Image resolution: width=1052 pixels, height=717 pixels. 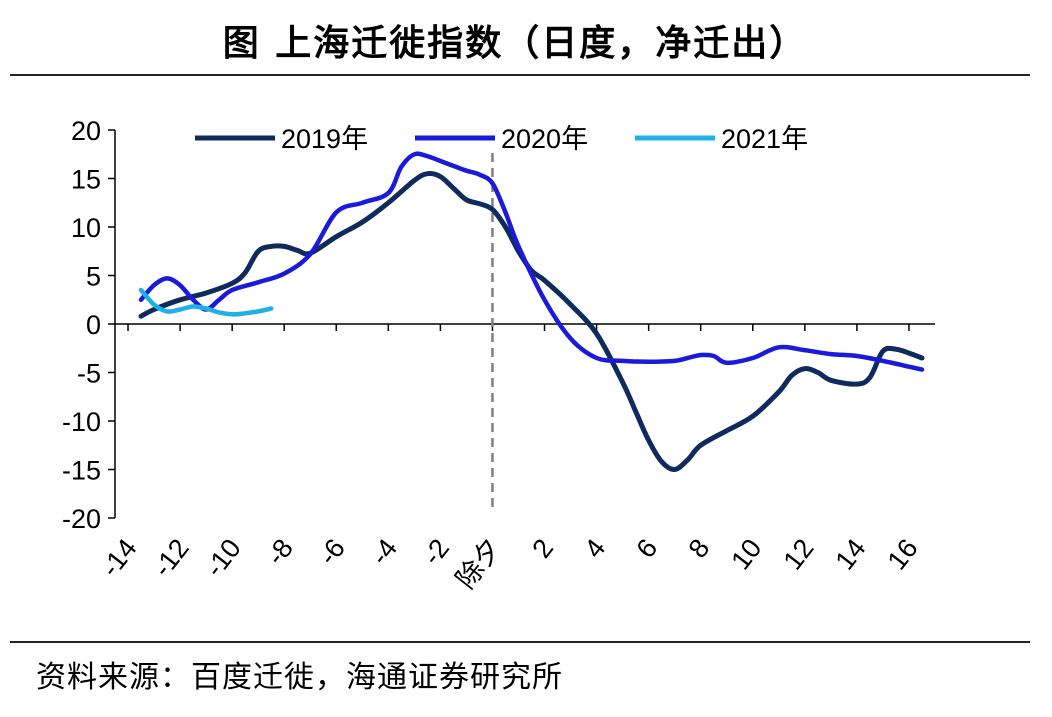 I want to click on source-note: 资料来源：百度迁徙，海通证券研究所, so click(x=299, y=677).